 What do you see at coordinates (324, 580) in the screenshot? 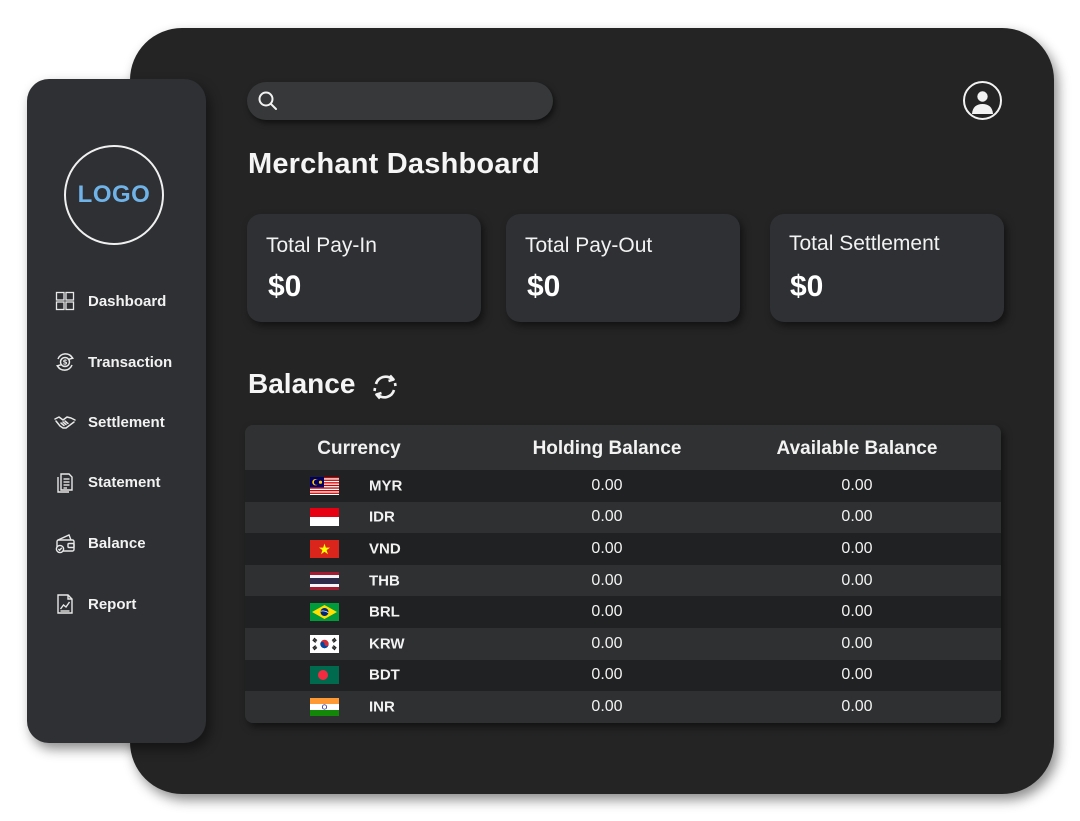
I see `thailand-flag-icon` at bounding box center [324, 580].